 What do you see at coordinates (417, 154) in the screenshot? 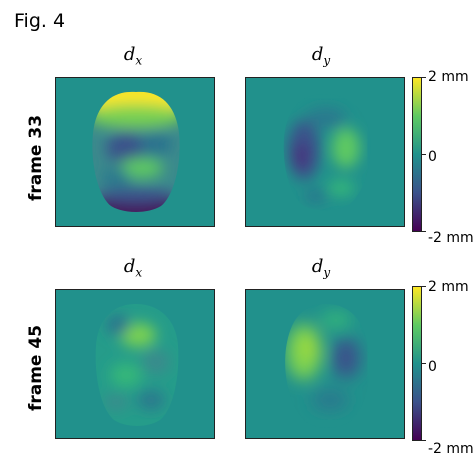
I see `colorbar-row1` at bounding box center [417, 154].